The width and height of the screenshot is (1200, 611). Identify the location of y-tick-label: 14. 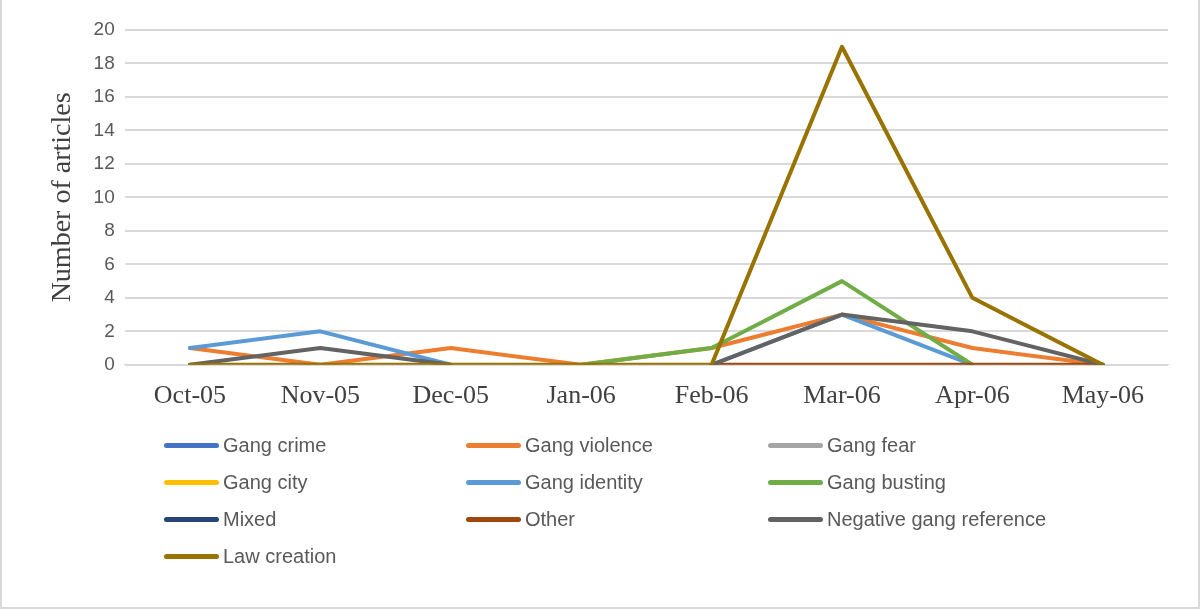
(104, 129).